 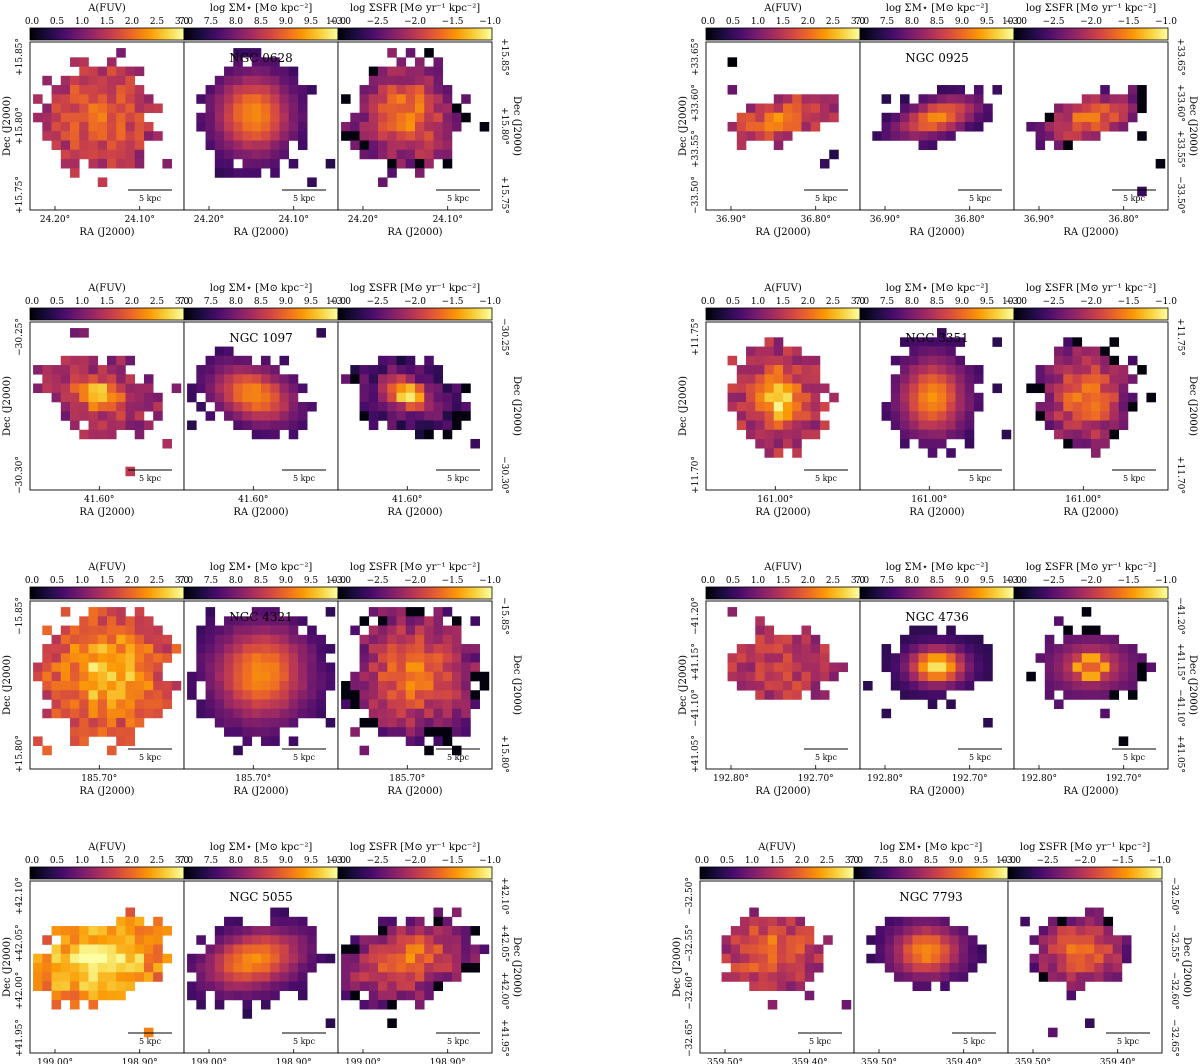 I want to click on ra-tick-label: 161.00°, so click(x=929, y=500).